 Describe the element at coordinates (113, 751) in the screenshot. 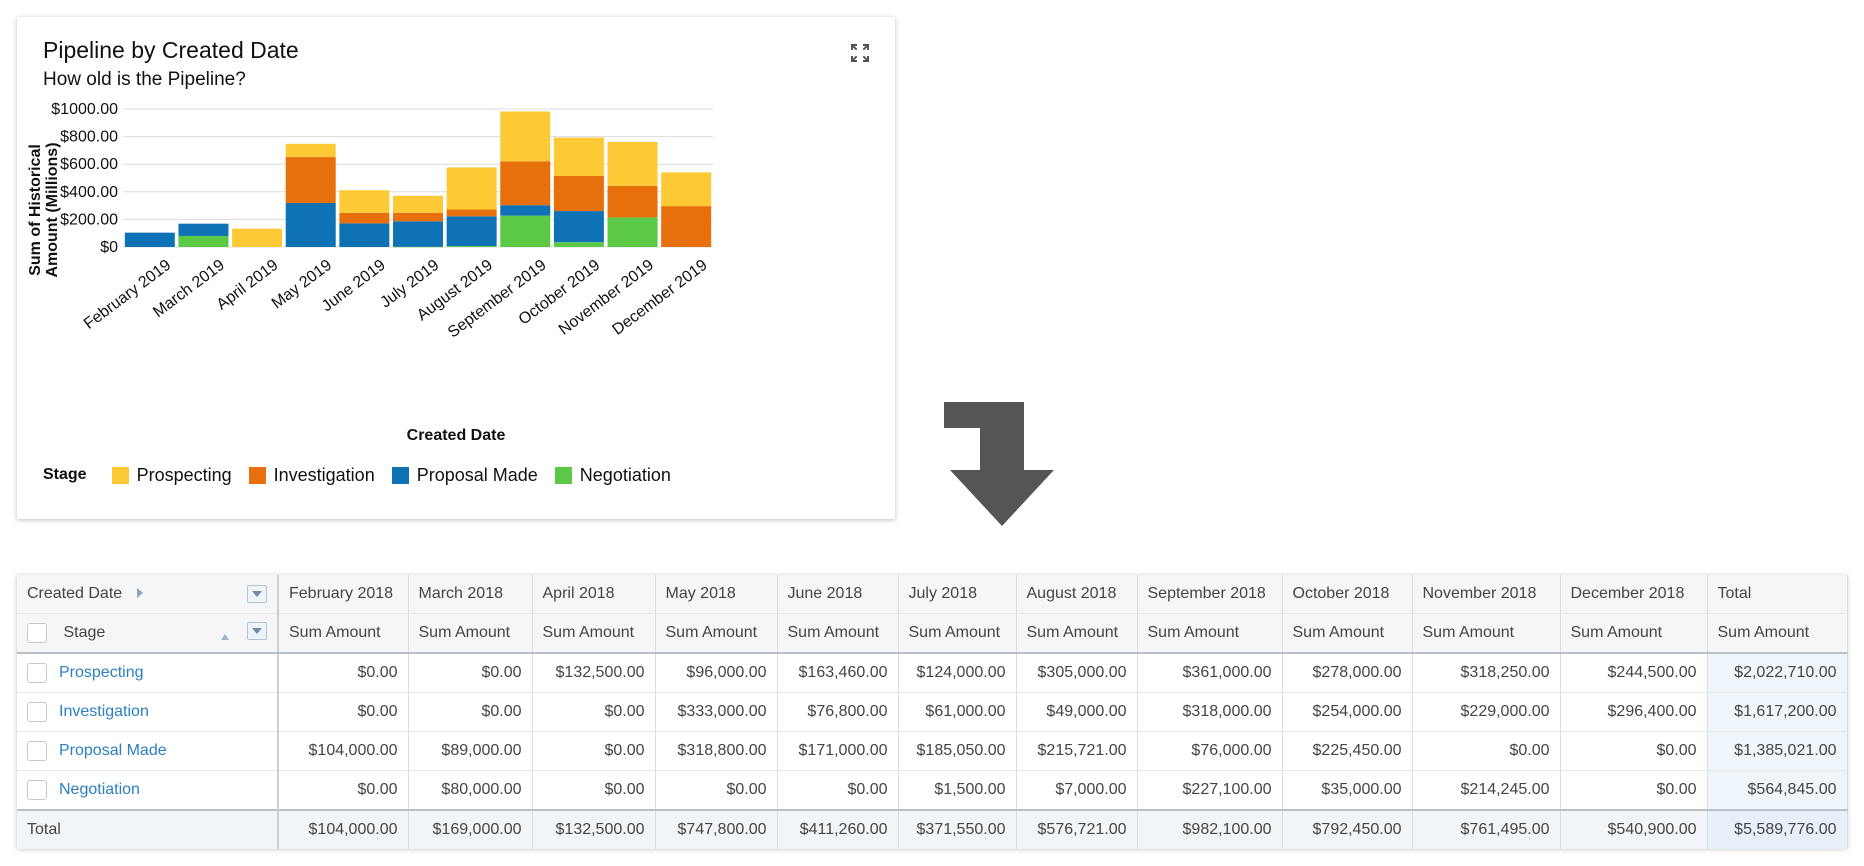

I see `stage-link: Proposal Made` at that location.